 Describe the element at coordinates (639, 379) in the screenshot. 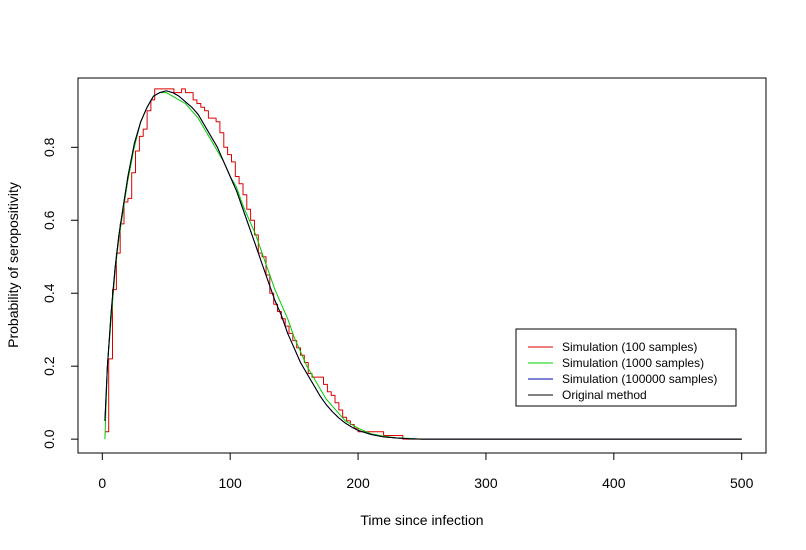

I see `legend-label: Simulation (100000 samples)` at that location.